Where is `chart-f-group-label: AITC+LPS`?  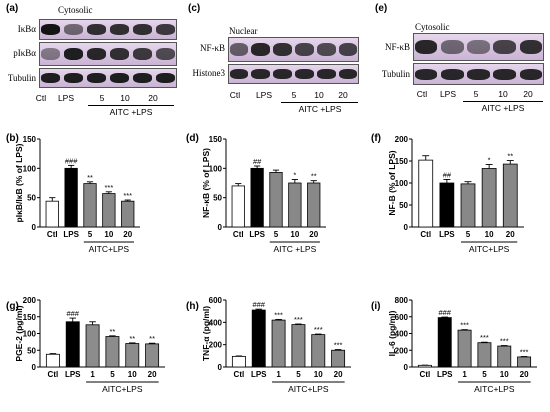
chart-f-group-label: AITC+LPS is located at coordinates (489, 249).